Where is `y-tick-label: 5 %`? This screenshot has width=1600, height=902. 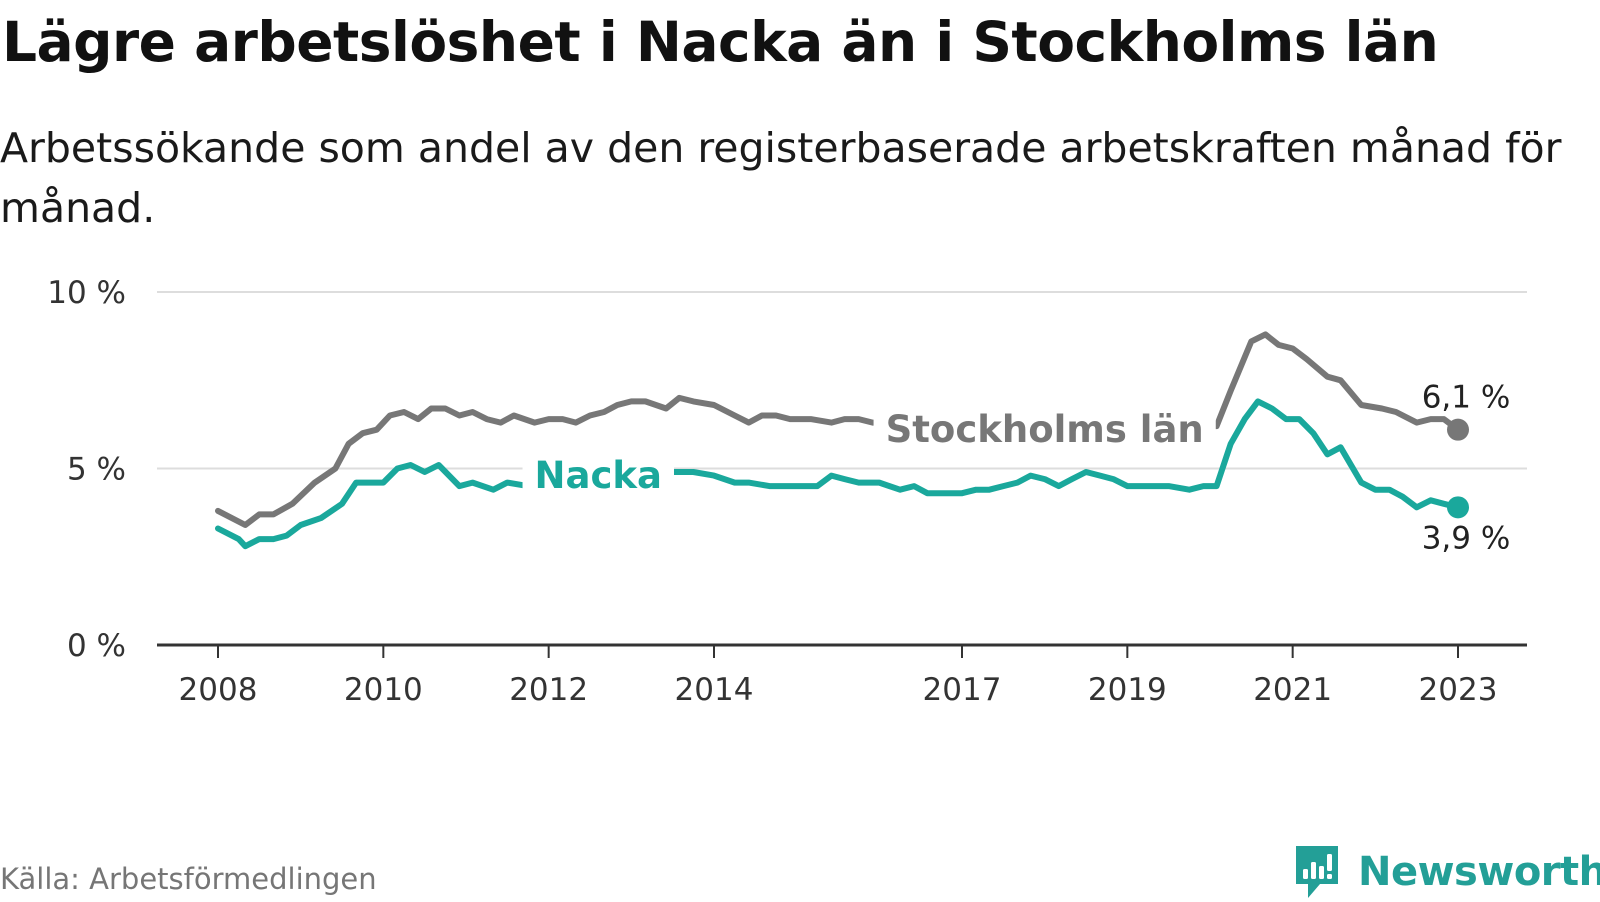
y-tick-label: 5 % is located at coordinates (96, 470).